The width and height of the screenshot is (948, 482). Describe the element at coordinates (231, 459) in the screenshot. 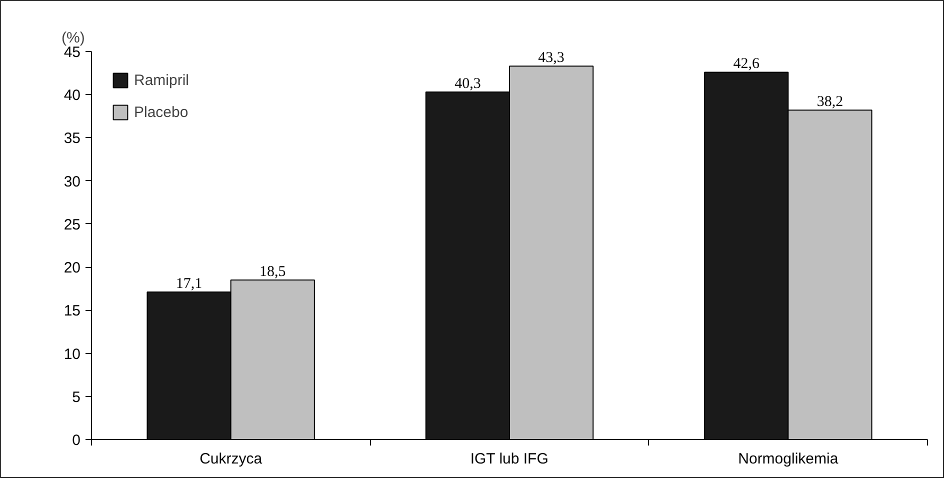

I see `x-tick-label: Cukrzyca` at that location.